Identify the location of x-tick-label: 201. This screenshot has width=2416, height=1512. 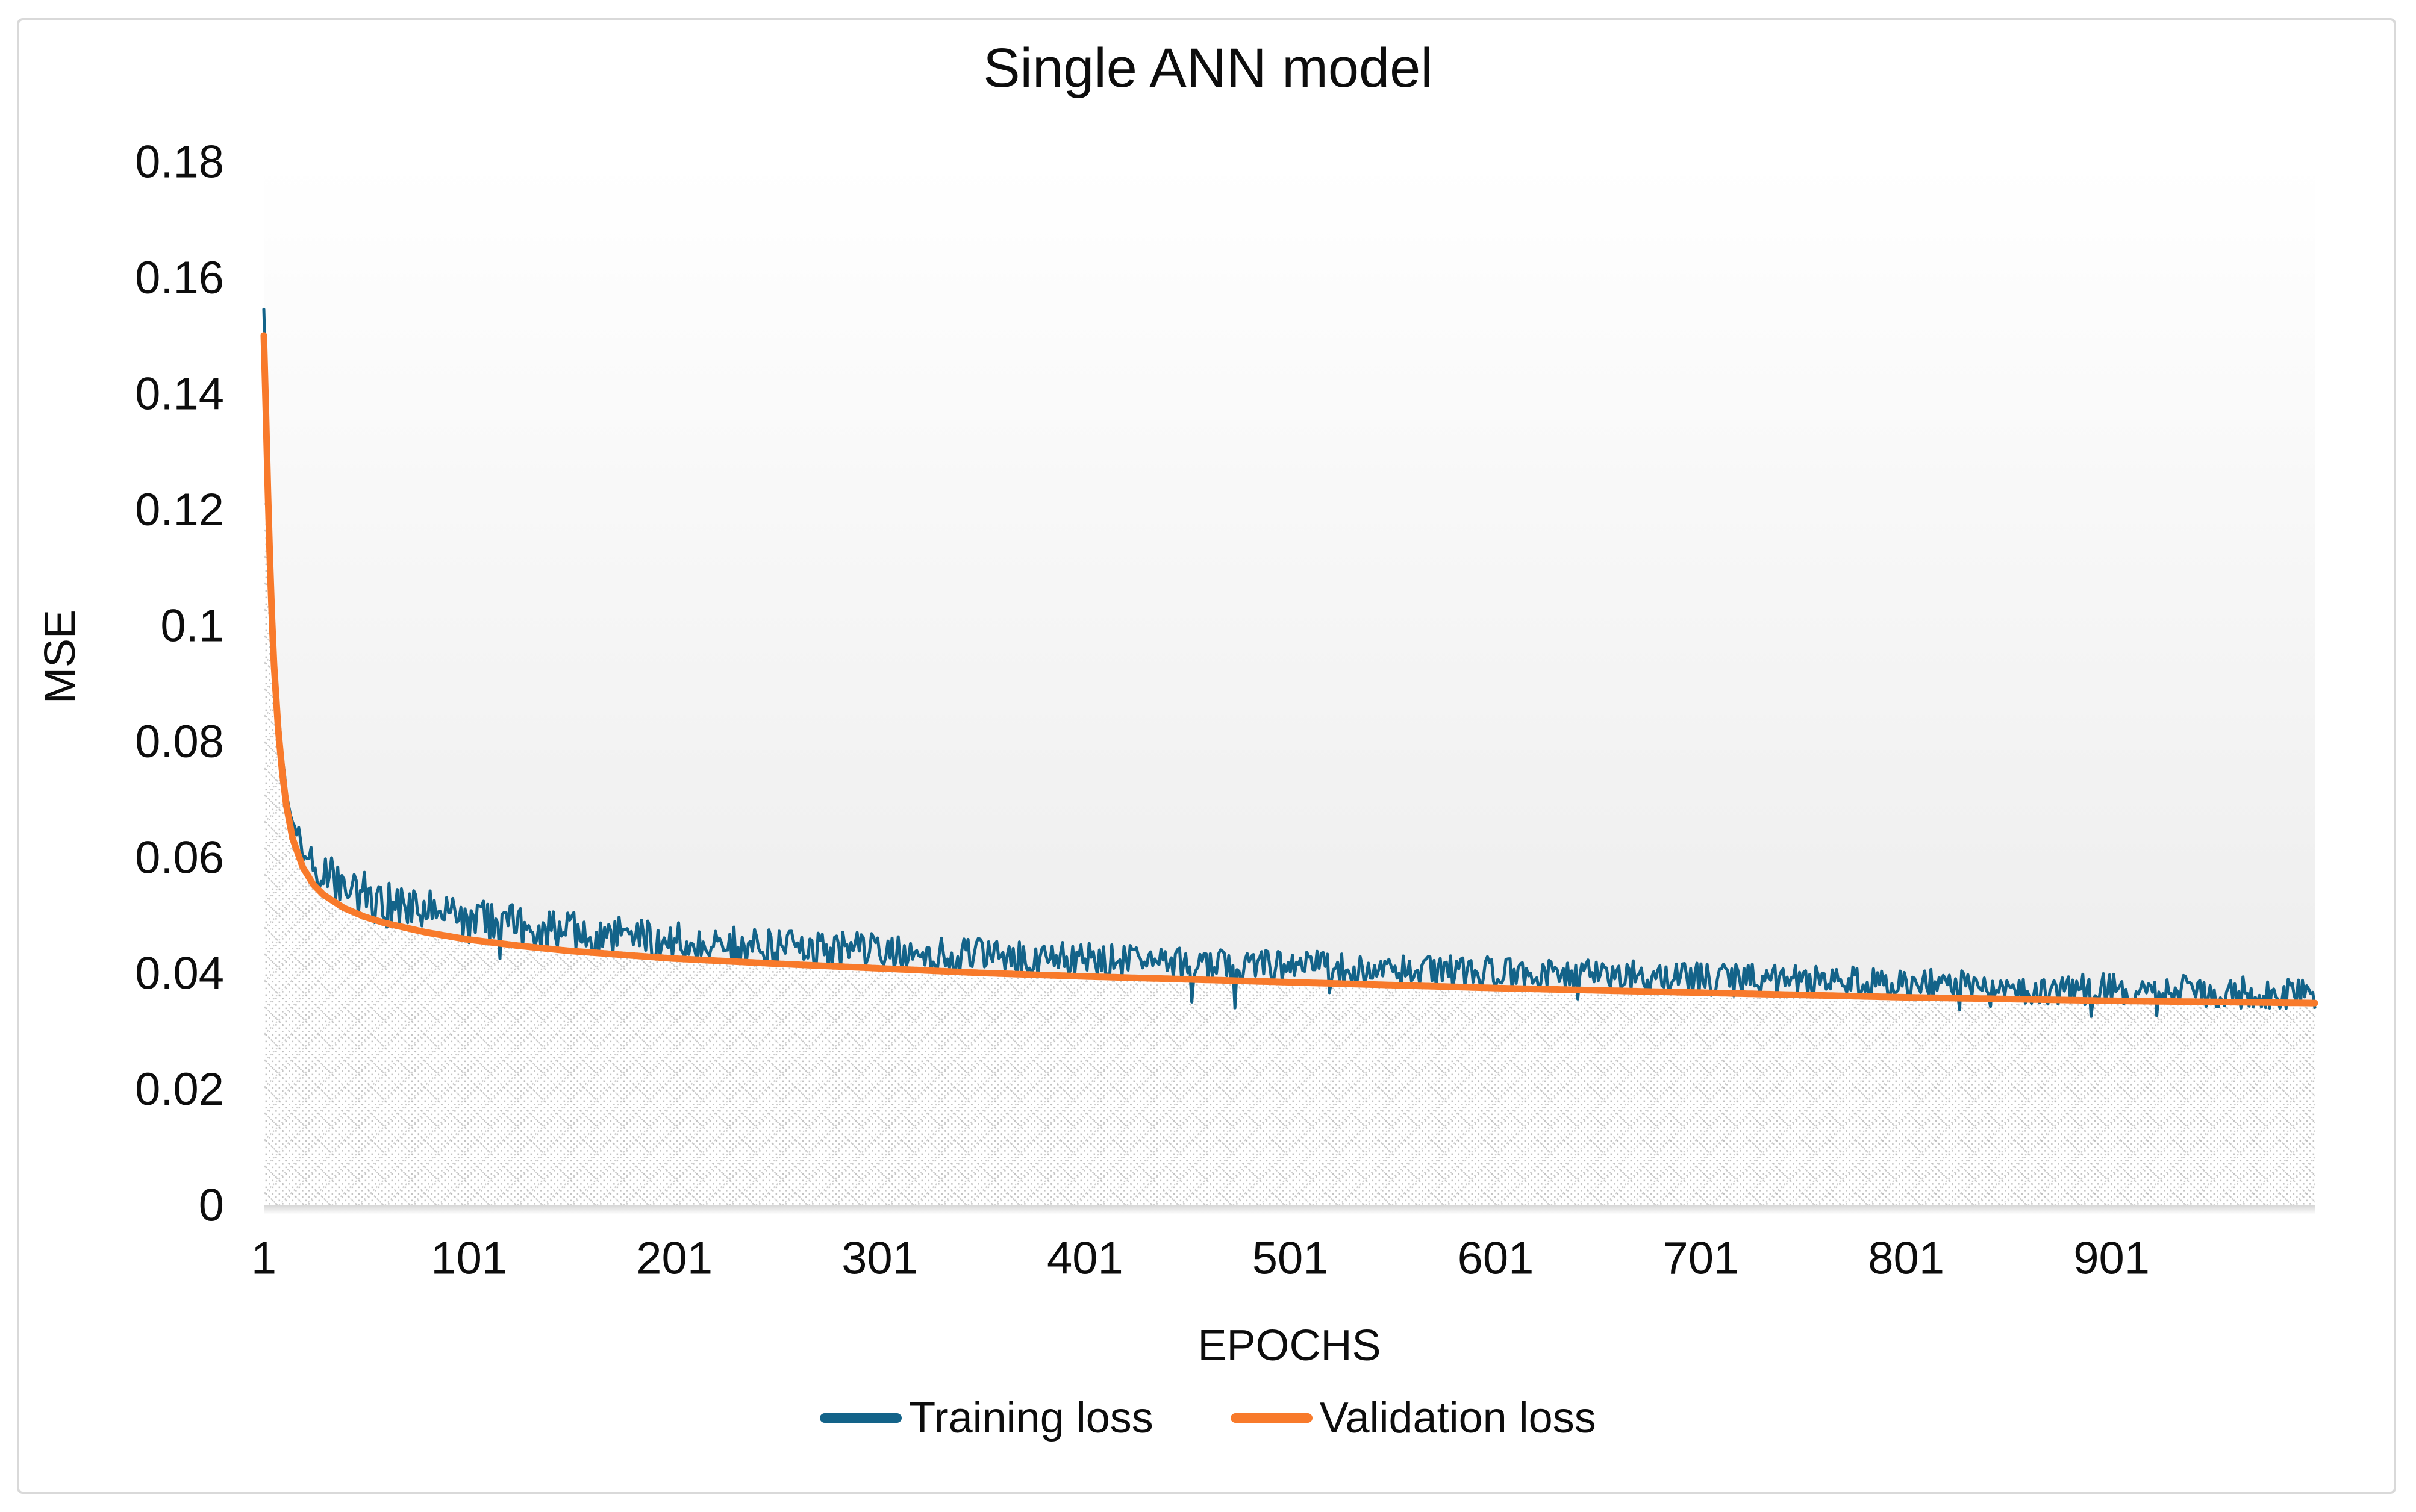
(675, 1259).